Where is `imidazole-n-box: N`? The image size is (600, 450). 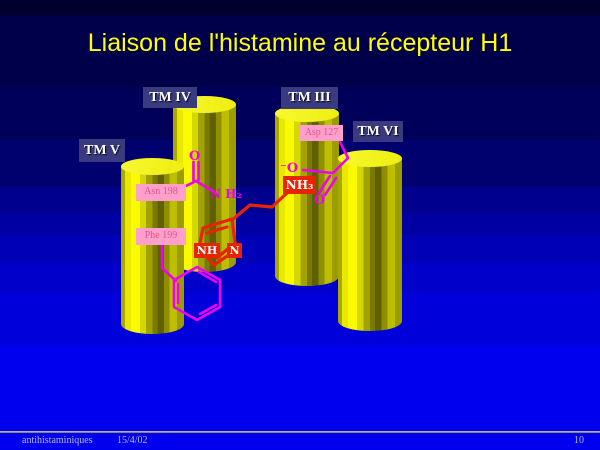 imidazole-n-box: N is located at coordinates (234, 250).